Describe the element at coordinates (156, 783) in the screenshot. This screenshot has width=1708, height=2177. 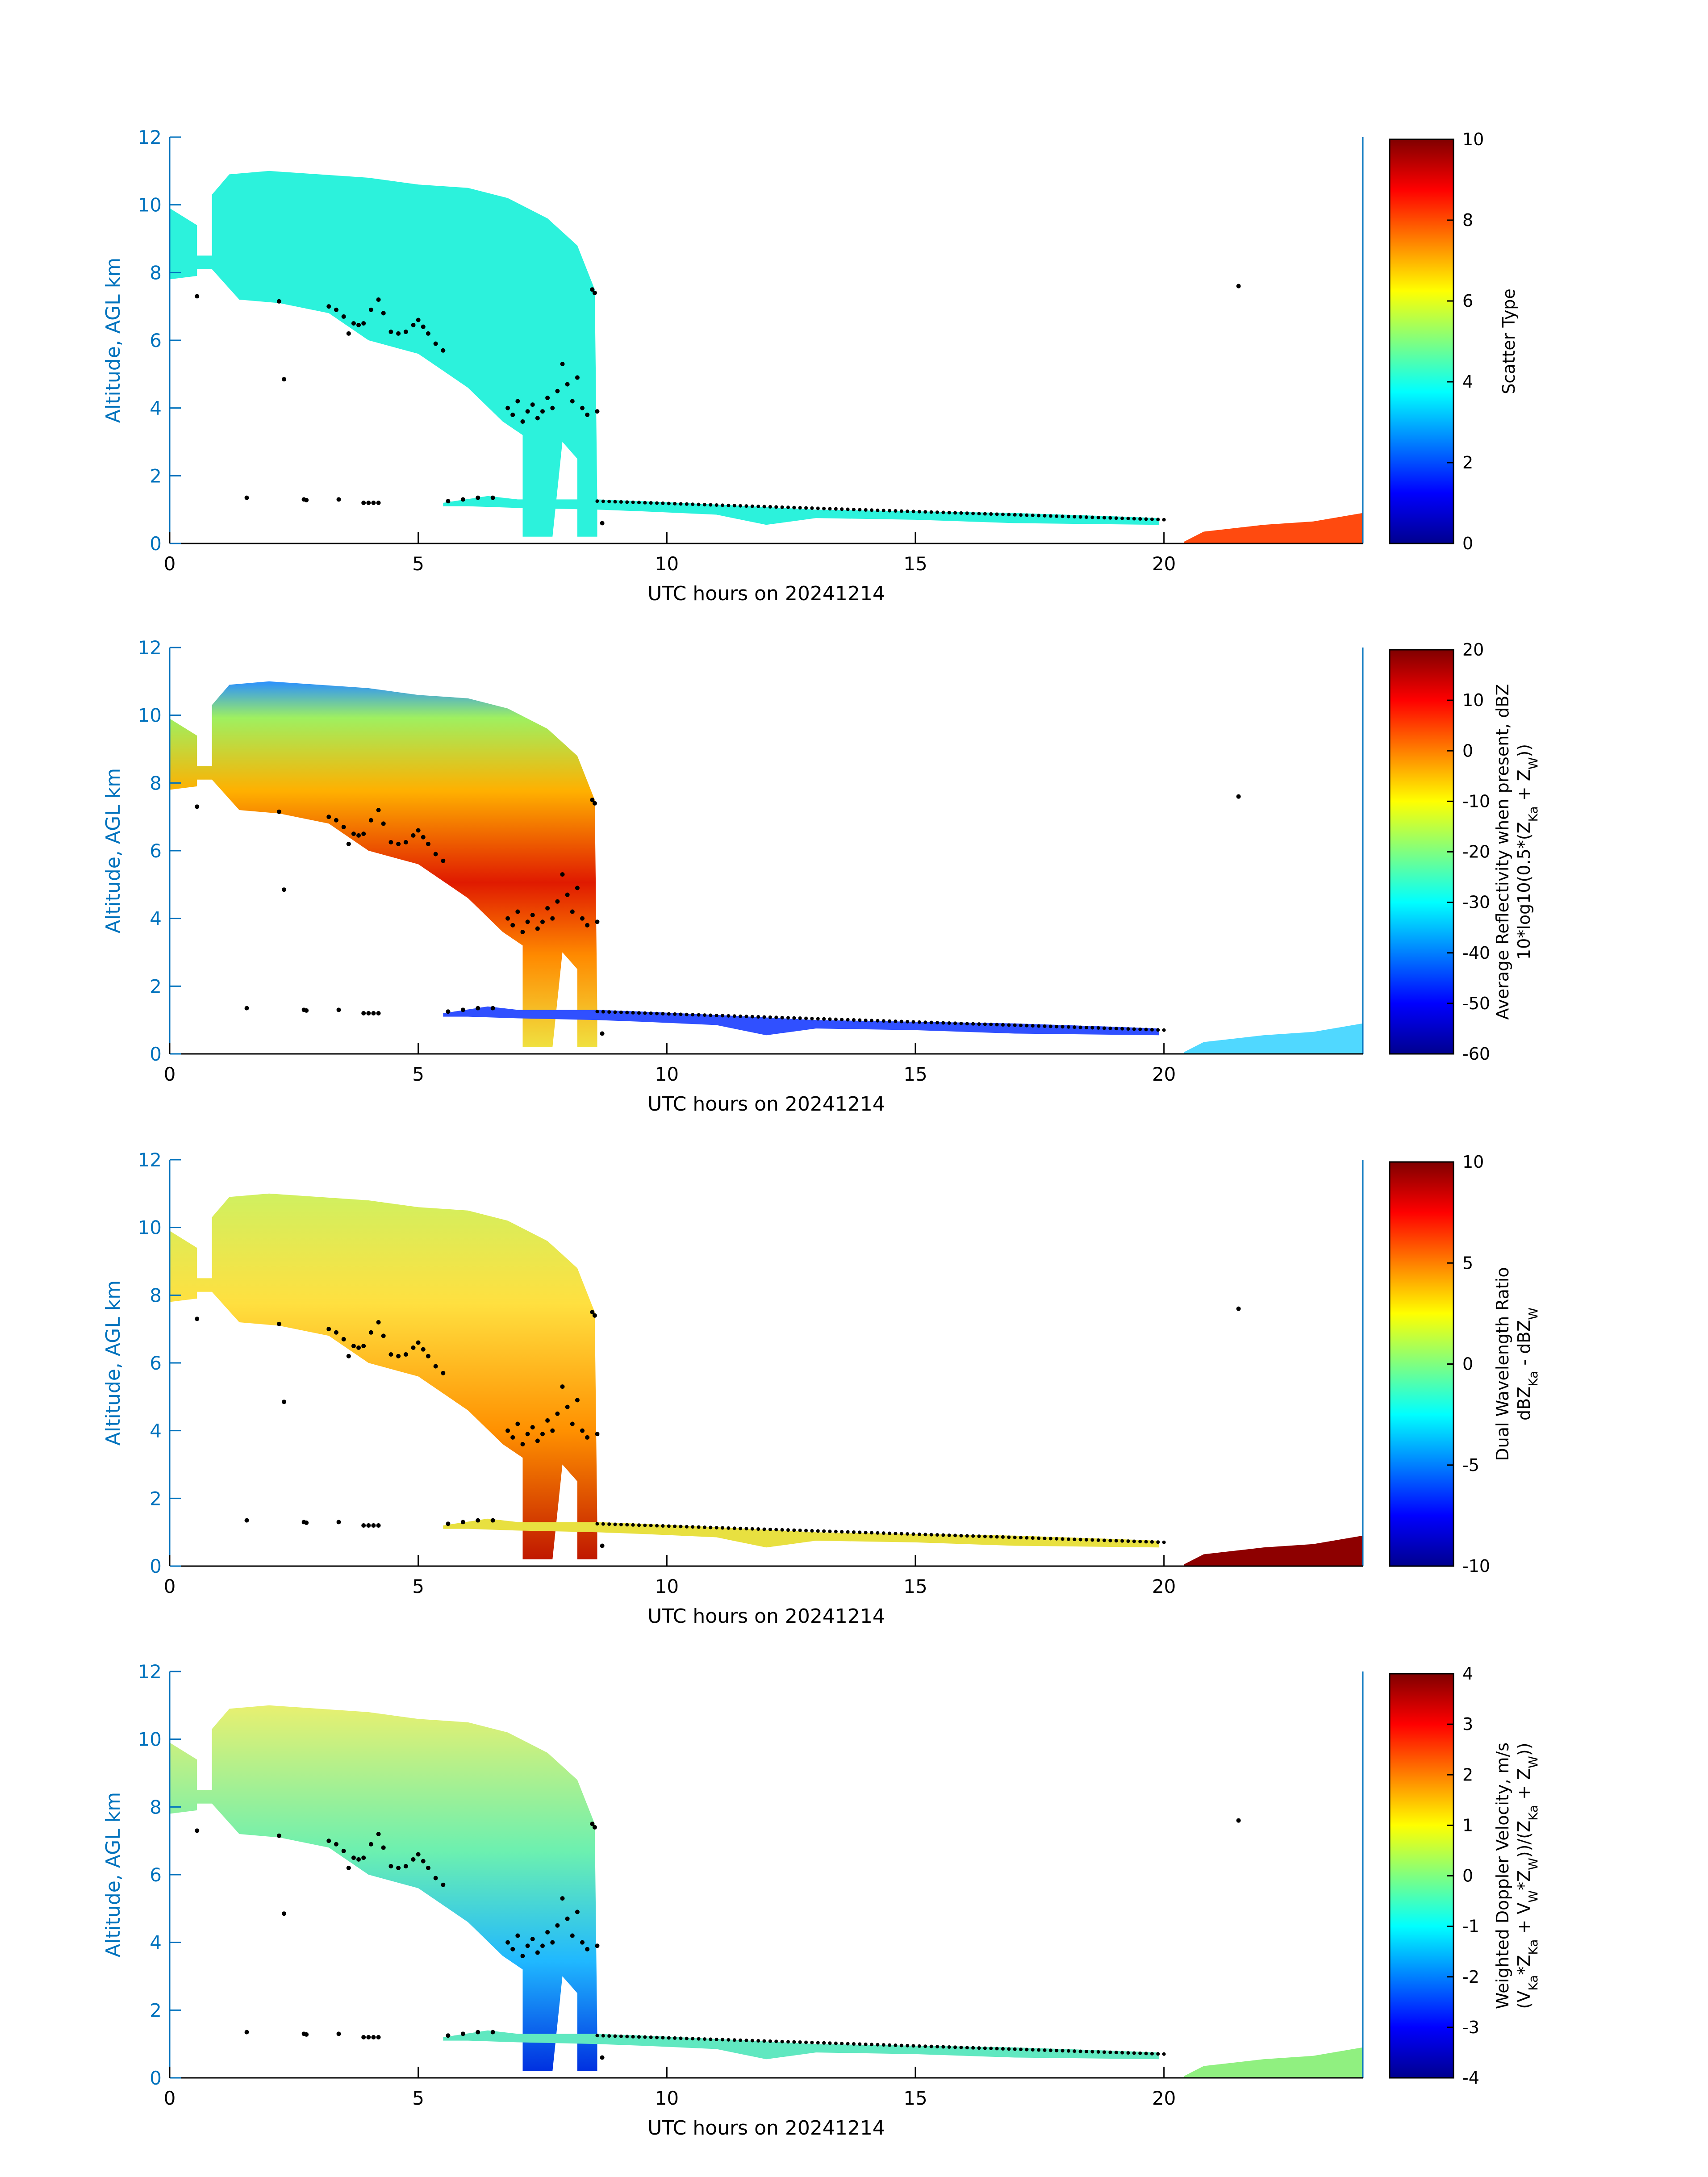
I see `y-tick-label: 8` at that location.